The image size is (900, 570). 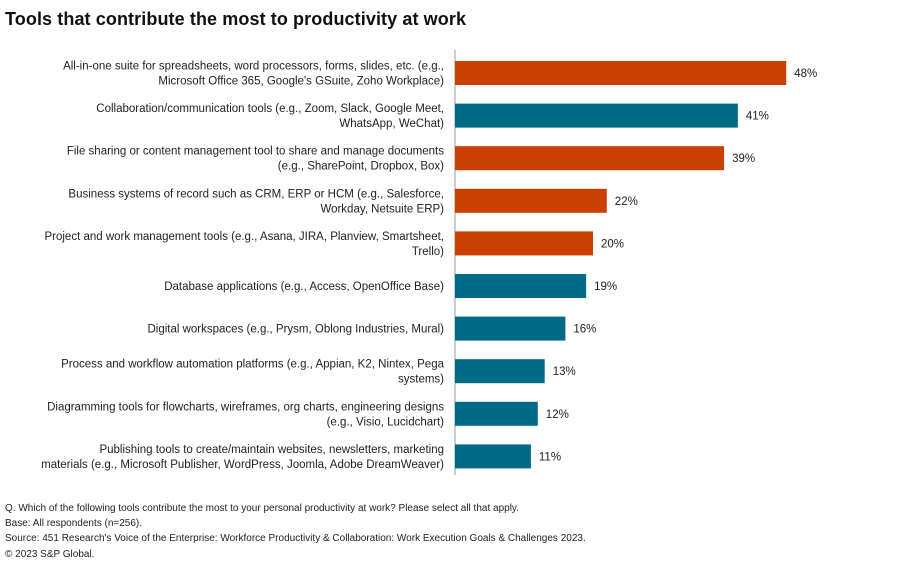 I want to click on footnote-base: Base: All respondents (n=256)., so click(x=74, y=524).